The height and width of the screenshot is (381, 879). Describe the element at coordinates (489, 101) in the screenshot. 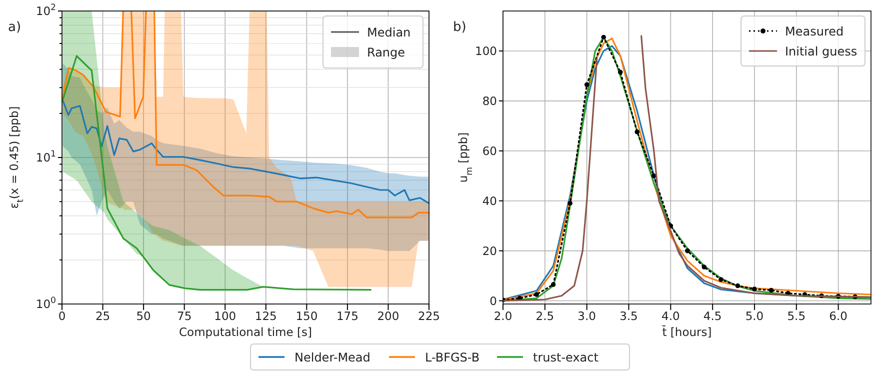

I see `y-tick-label: 80` at that location.